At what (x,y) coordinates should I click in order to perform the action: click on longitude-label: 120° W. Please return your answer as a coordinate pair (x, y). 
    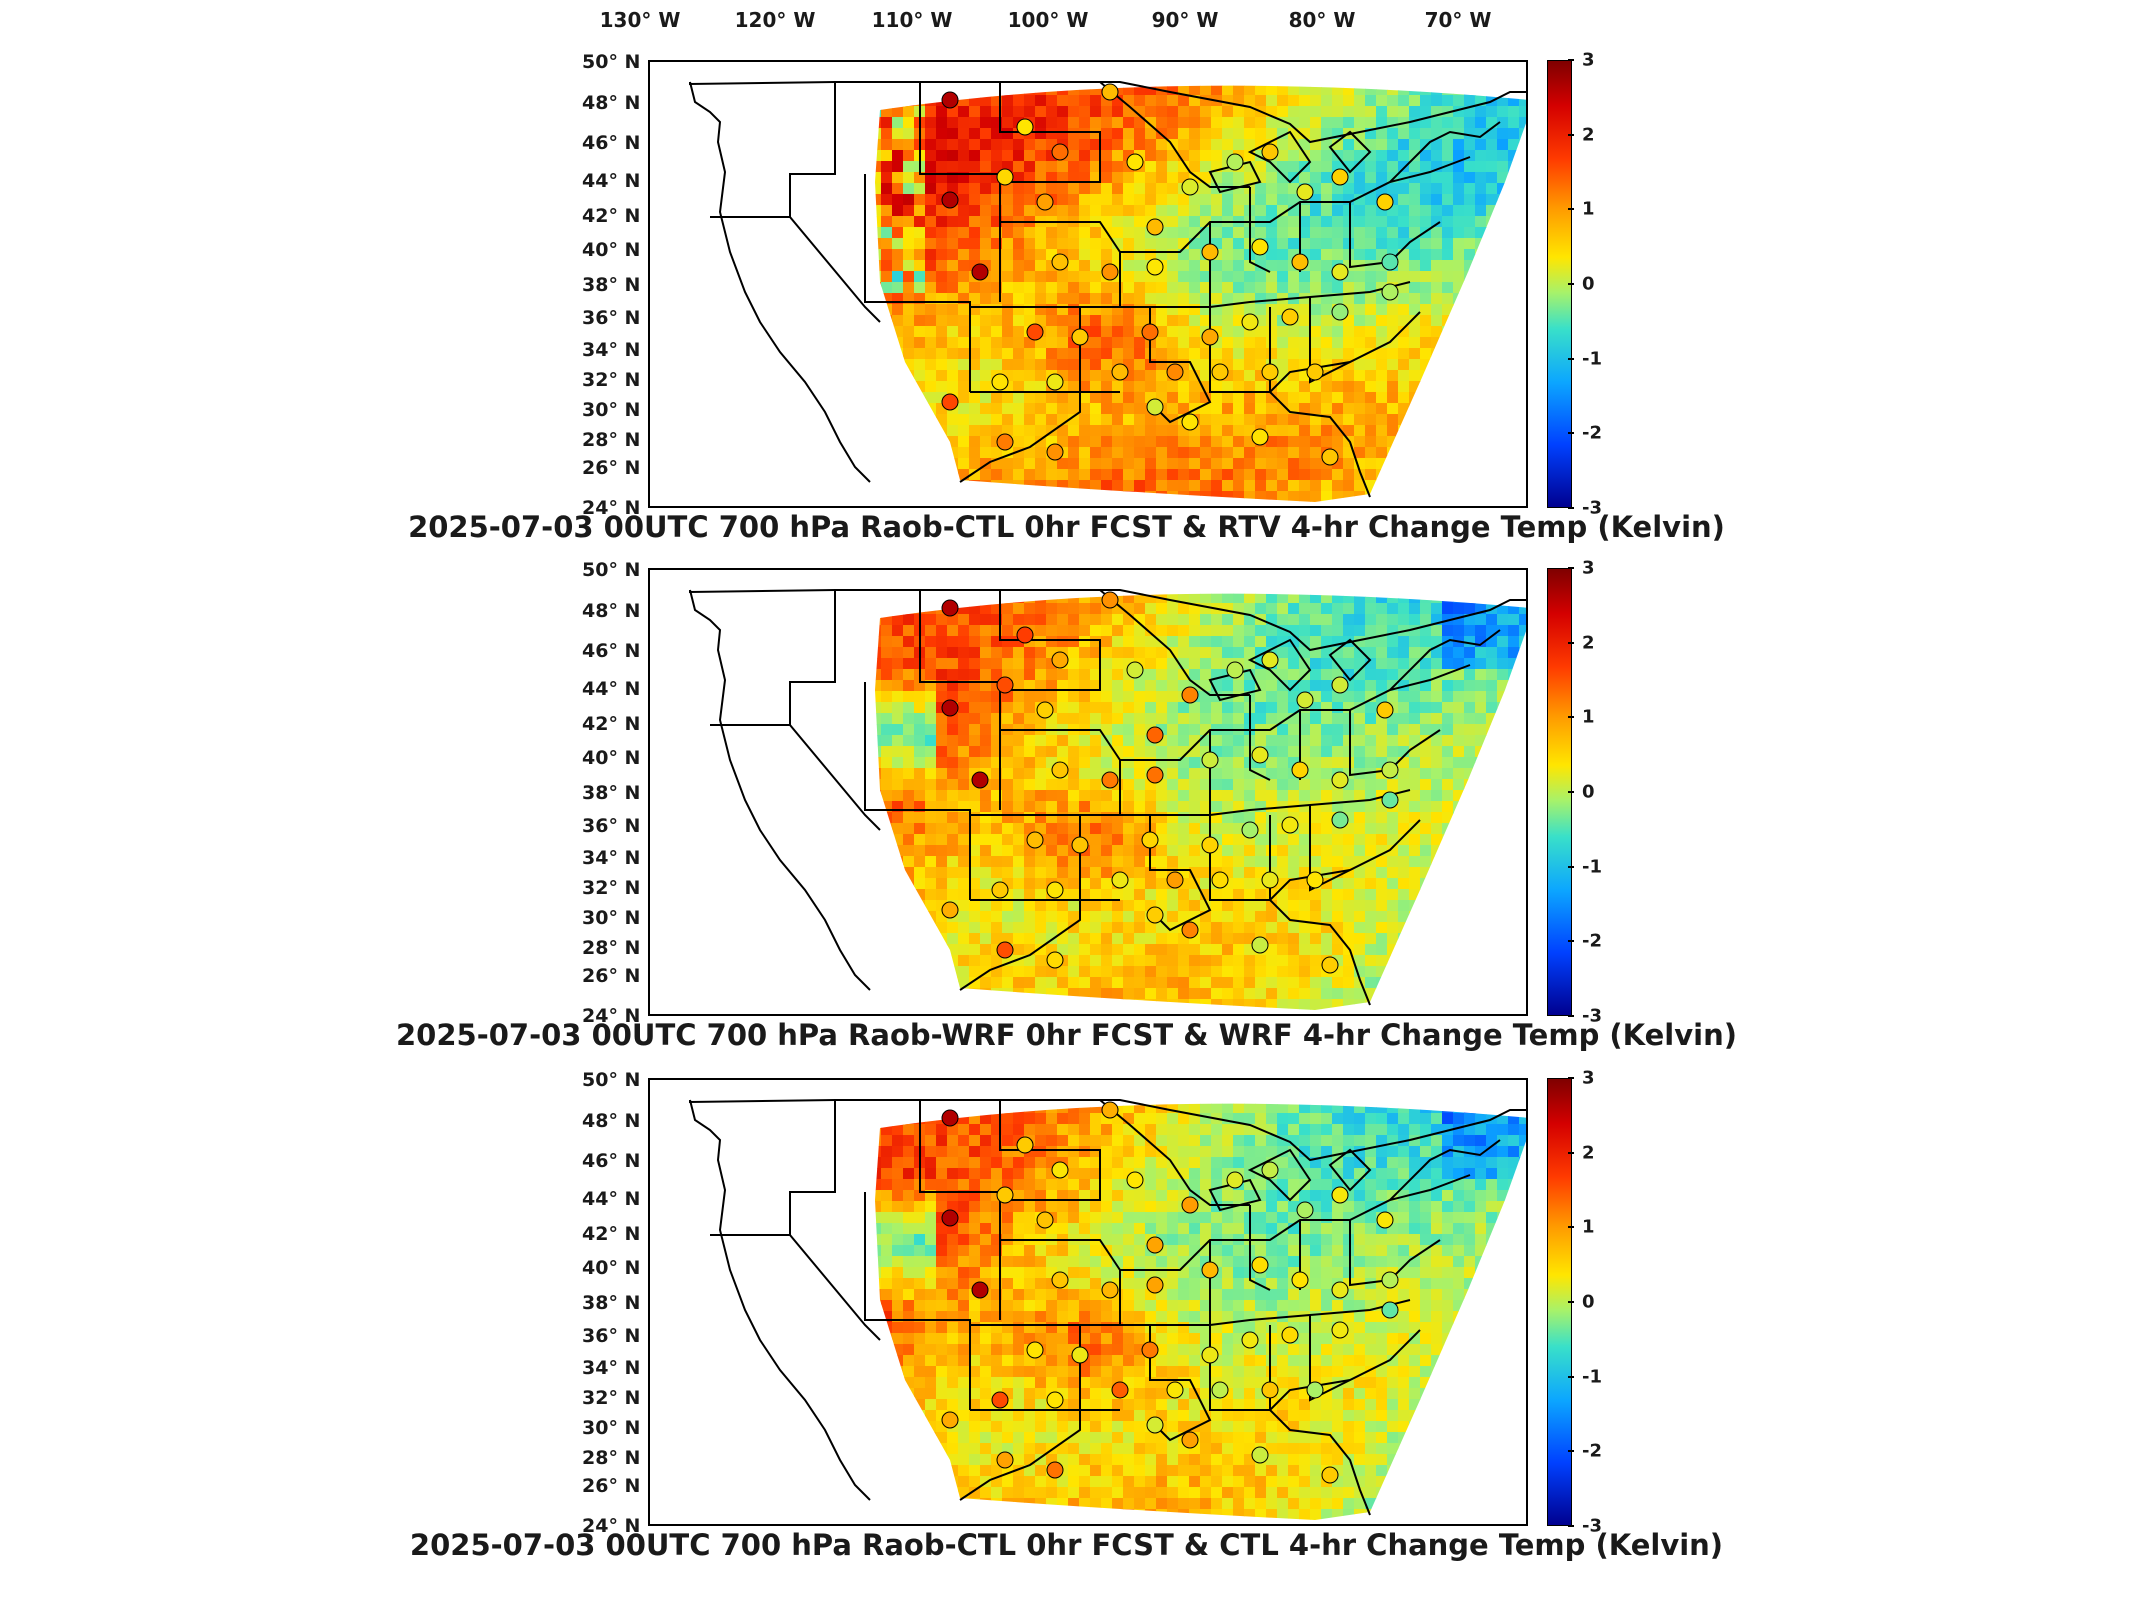
    Looking at the image, I should click on (775, 20).